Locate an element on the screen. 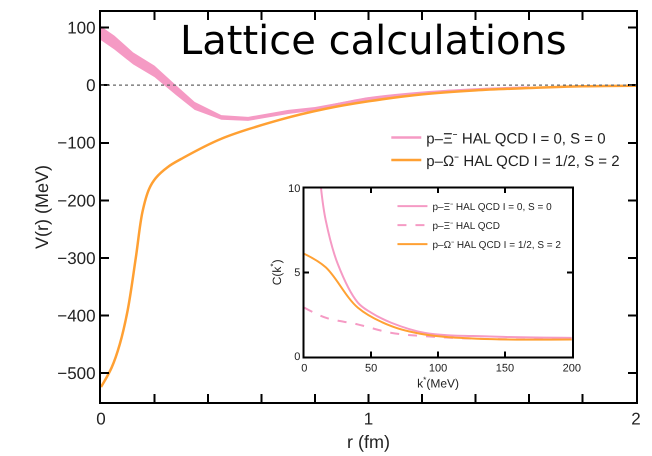 The image size is (652, 456). y-tick-label: −500 is located at coordinates (76, 374).